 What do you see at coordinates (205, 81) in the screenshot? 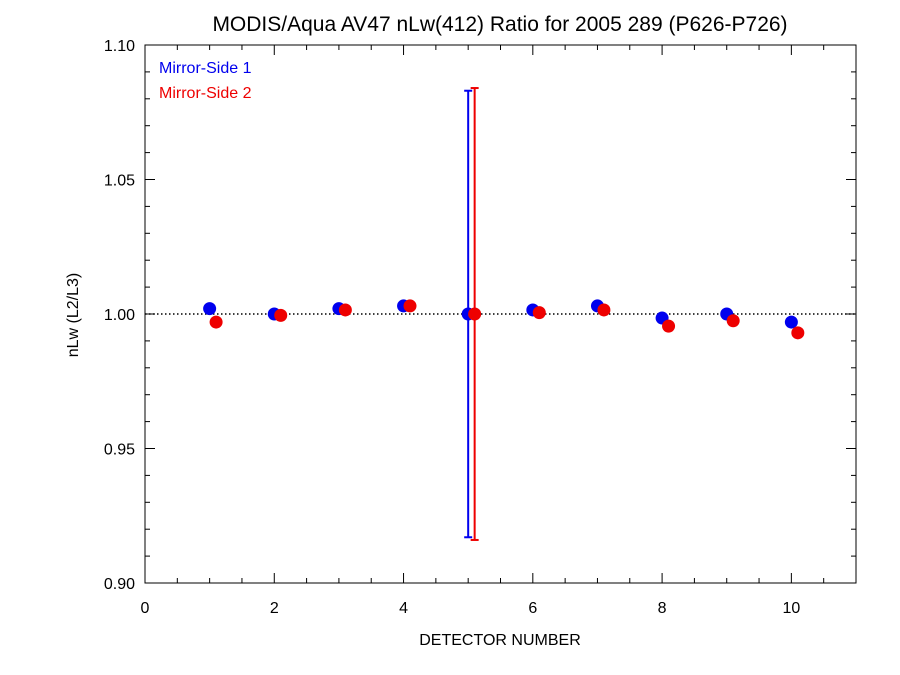
I see `legend: Mirror-Side 1 Mirror-Side 2` at bounding box center [205, 81].